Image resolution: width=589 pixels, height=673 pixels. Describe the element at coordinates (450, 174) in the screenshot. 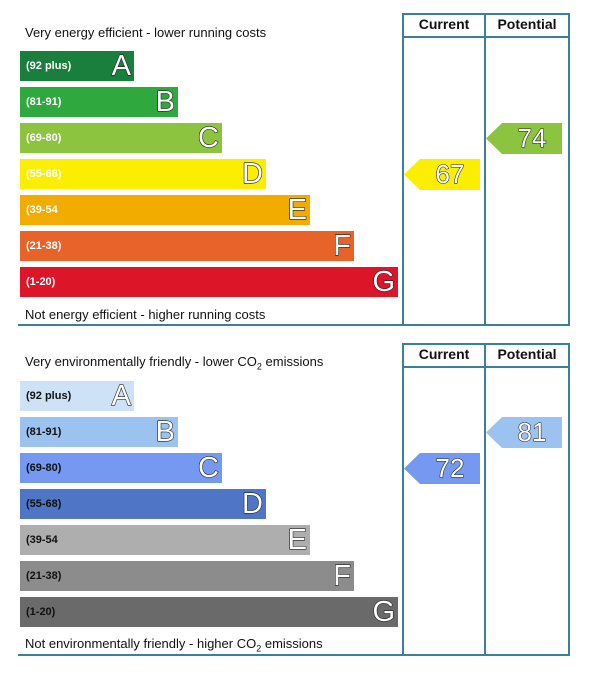

I see `current-rating-value: 67` at that location.